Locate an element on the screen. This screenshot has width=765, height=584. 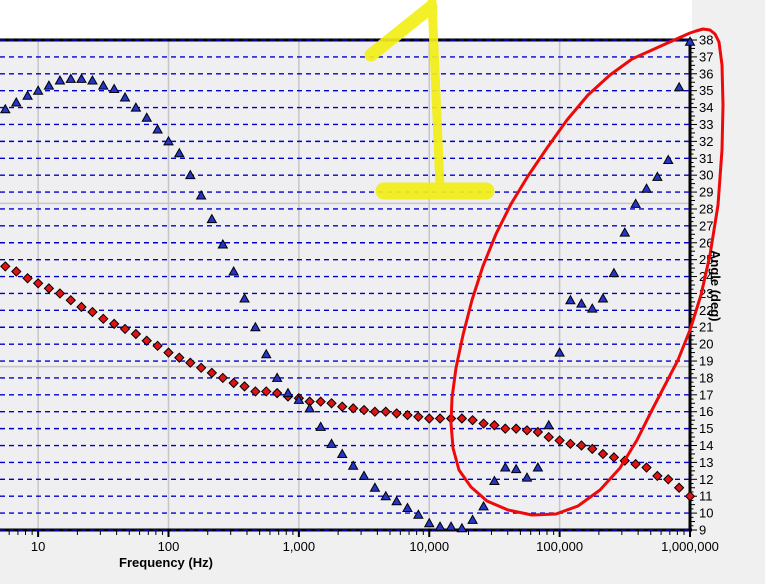
y-tick-label: 36 is located at coordinates (706, 73).